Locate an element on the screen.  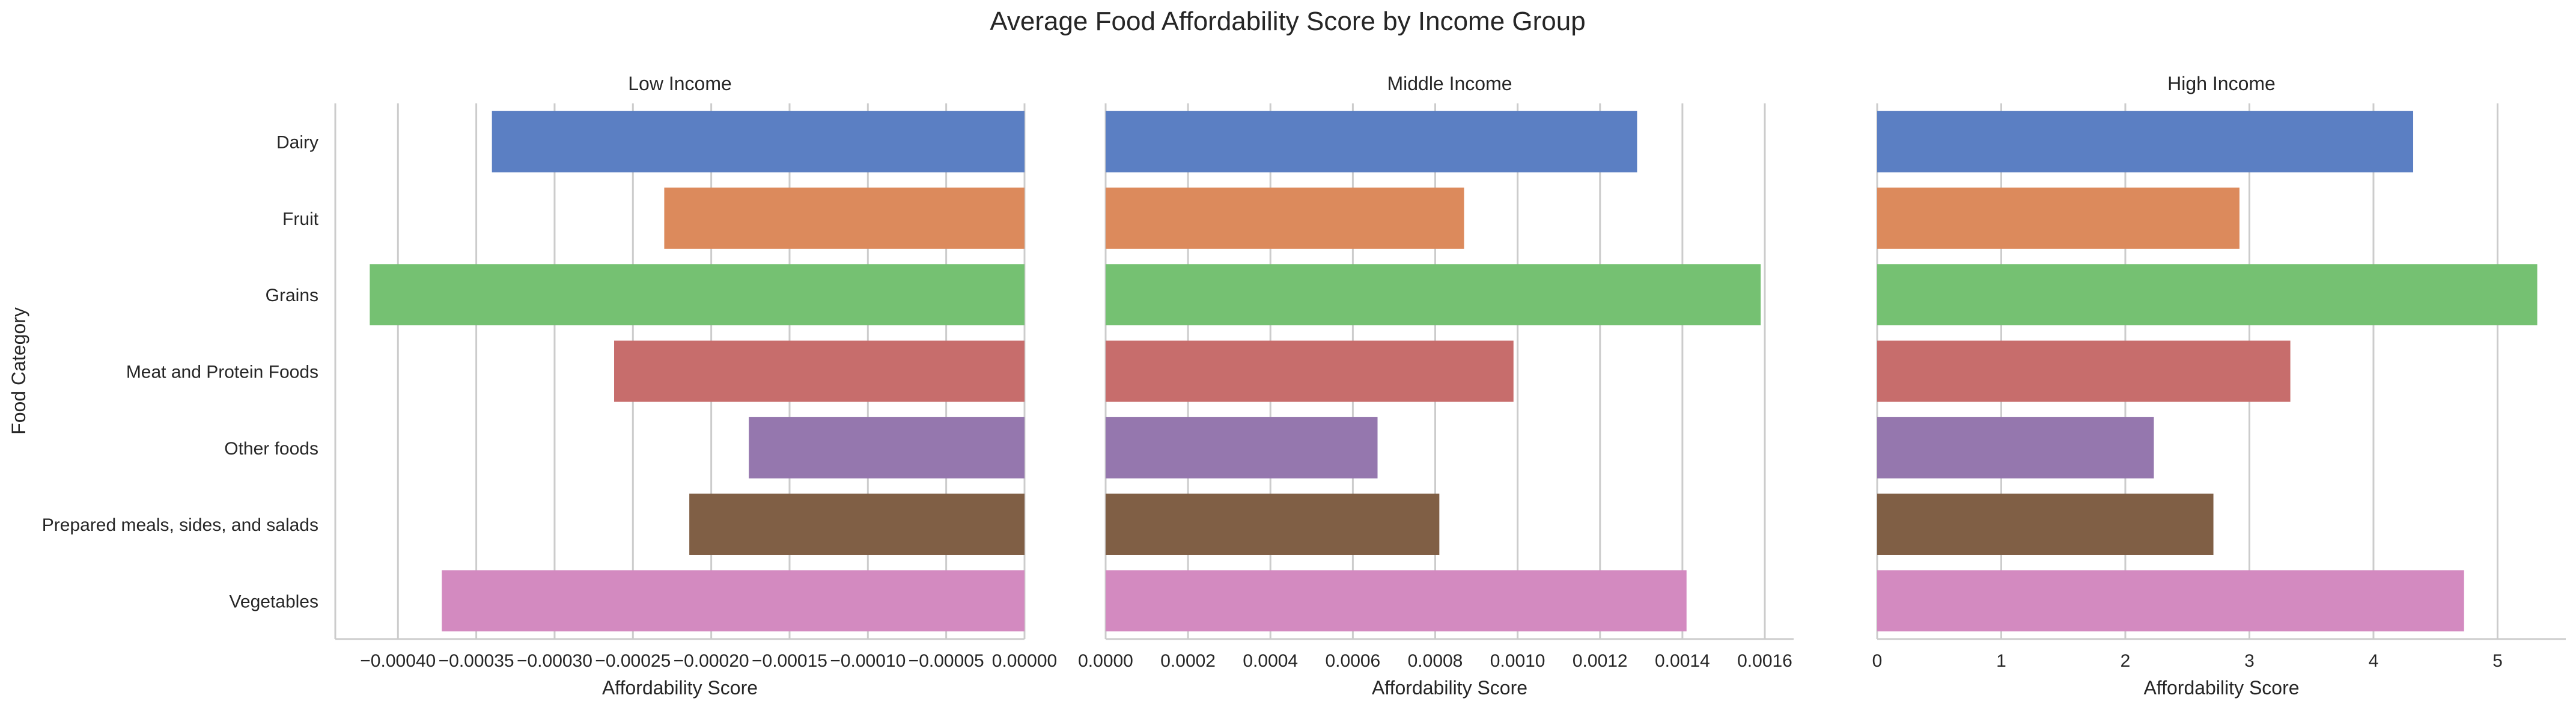
panel-title-low-income: Low Income is located at coordinates (680, 83).